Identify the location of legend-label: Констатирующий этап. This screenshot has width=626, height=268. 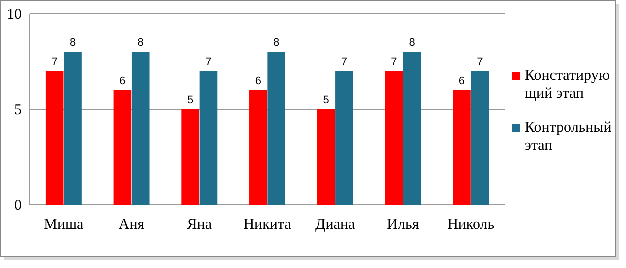
(567, 85).